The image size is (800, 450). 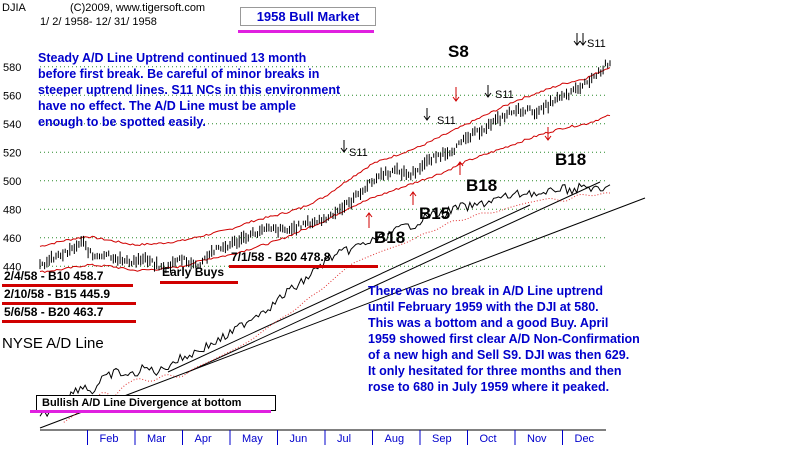 What do you see at coordinates (344, 439) in the screenshot?
I see `x-tick-label: Jul` at bounding box center [344, 439].